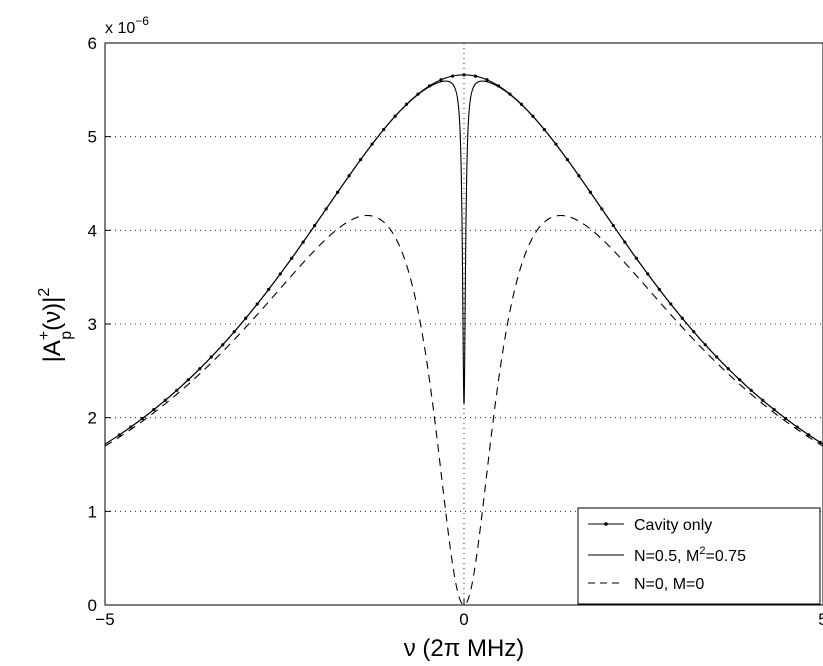 This screenshot has height=666, width=823. I want to click on y-tick-label-3: 3, so click(92, 324).